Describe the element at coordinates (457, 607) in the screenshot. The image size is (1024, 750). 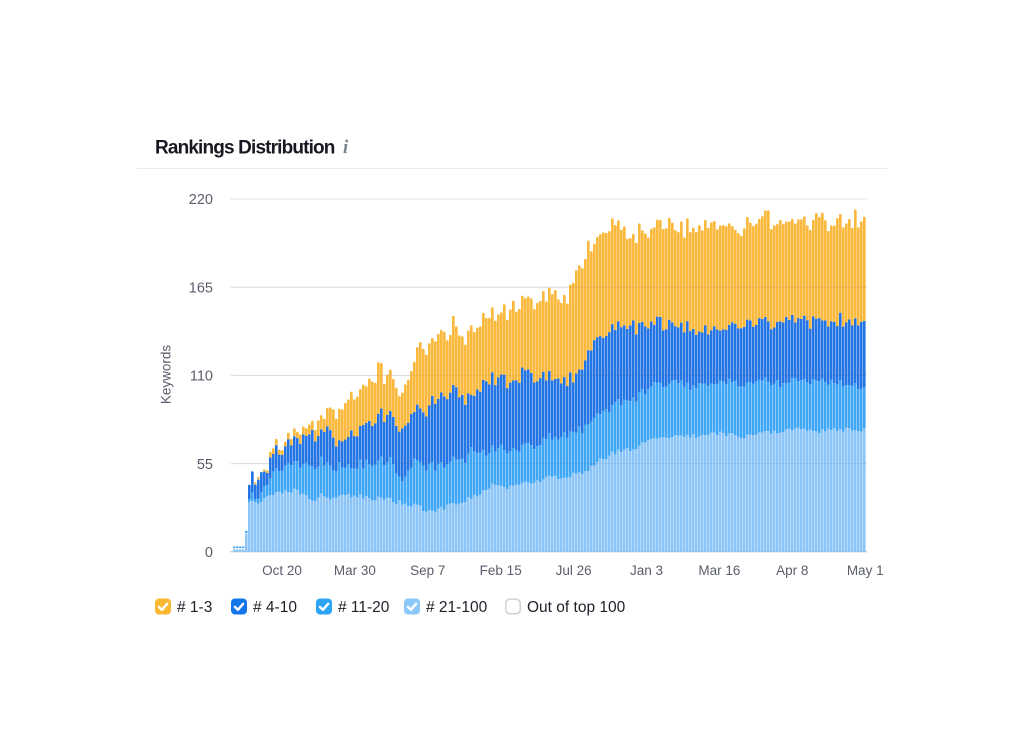
I see `svg-text: # 21-100` at that location.